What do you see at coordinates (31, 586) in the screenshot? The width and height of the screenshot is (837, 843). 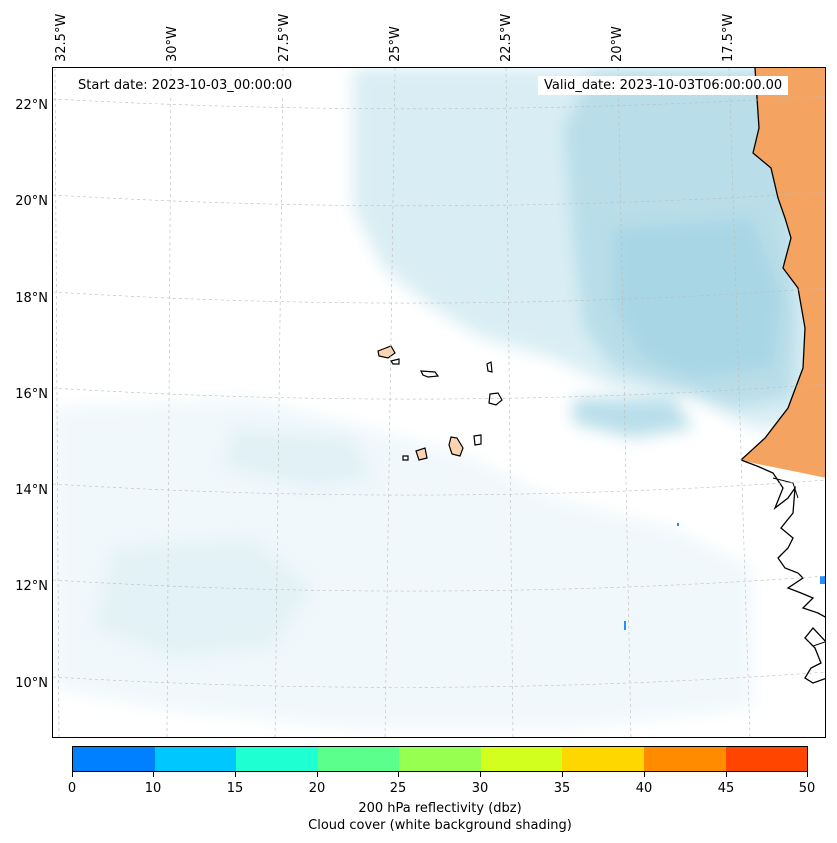 I see `lat-label: 12°N` at bounding box center [31, 586].